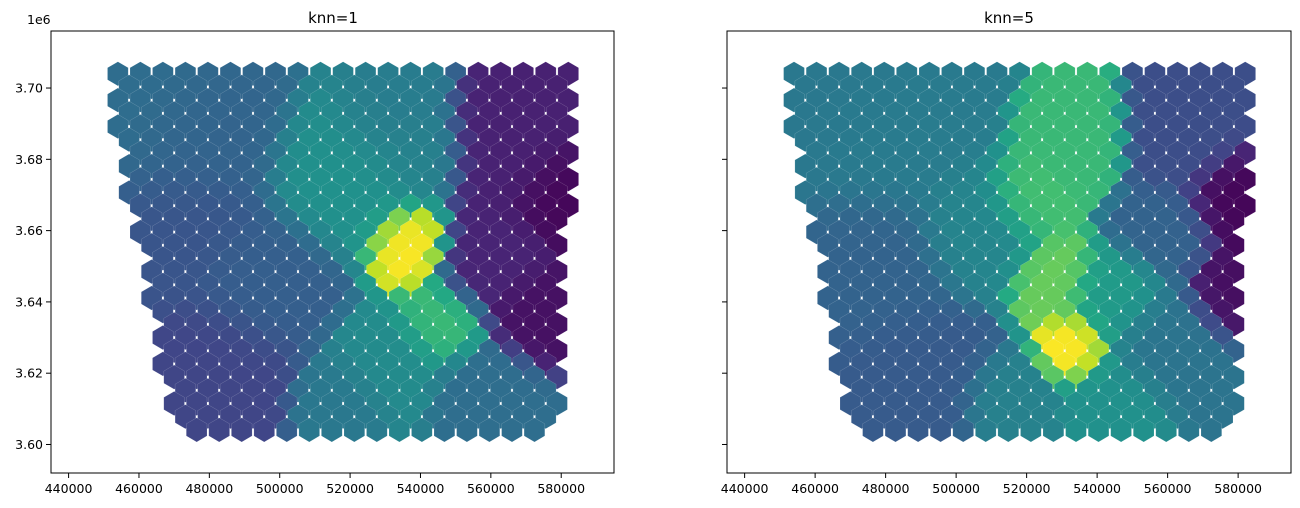 This screenshot has width=1300, height=508. Describe the element at coordinates (39, 19) in the screenshot. I see `y-offset-label: 1e6` at that location.